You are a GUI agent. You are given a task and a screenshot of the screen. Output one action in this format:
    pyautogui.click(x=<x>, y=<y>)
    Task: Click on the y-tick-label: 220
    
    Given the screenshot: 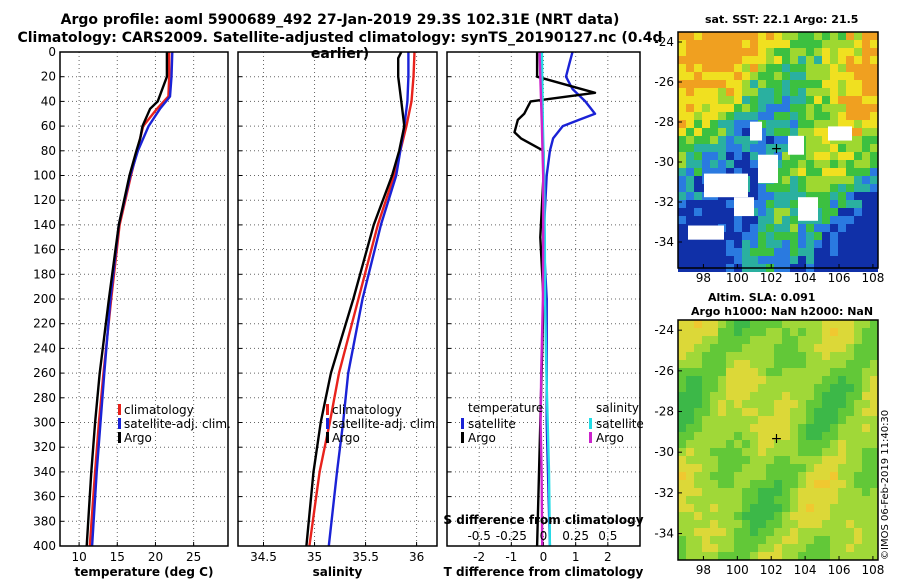 What is the action you would take?
    pyautogui.click(x=44, y=324)
    